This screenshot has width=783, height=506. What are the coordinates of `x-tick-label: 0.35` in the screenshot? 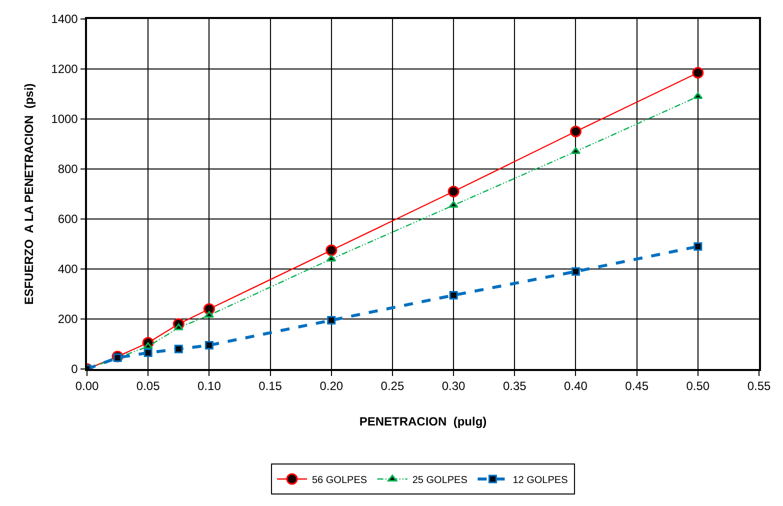 It's located at (514, 386).